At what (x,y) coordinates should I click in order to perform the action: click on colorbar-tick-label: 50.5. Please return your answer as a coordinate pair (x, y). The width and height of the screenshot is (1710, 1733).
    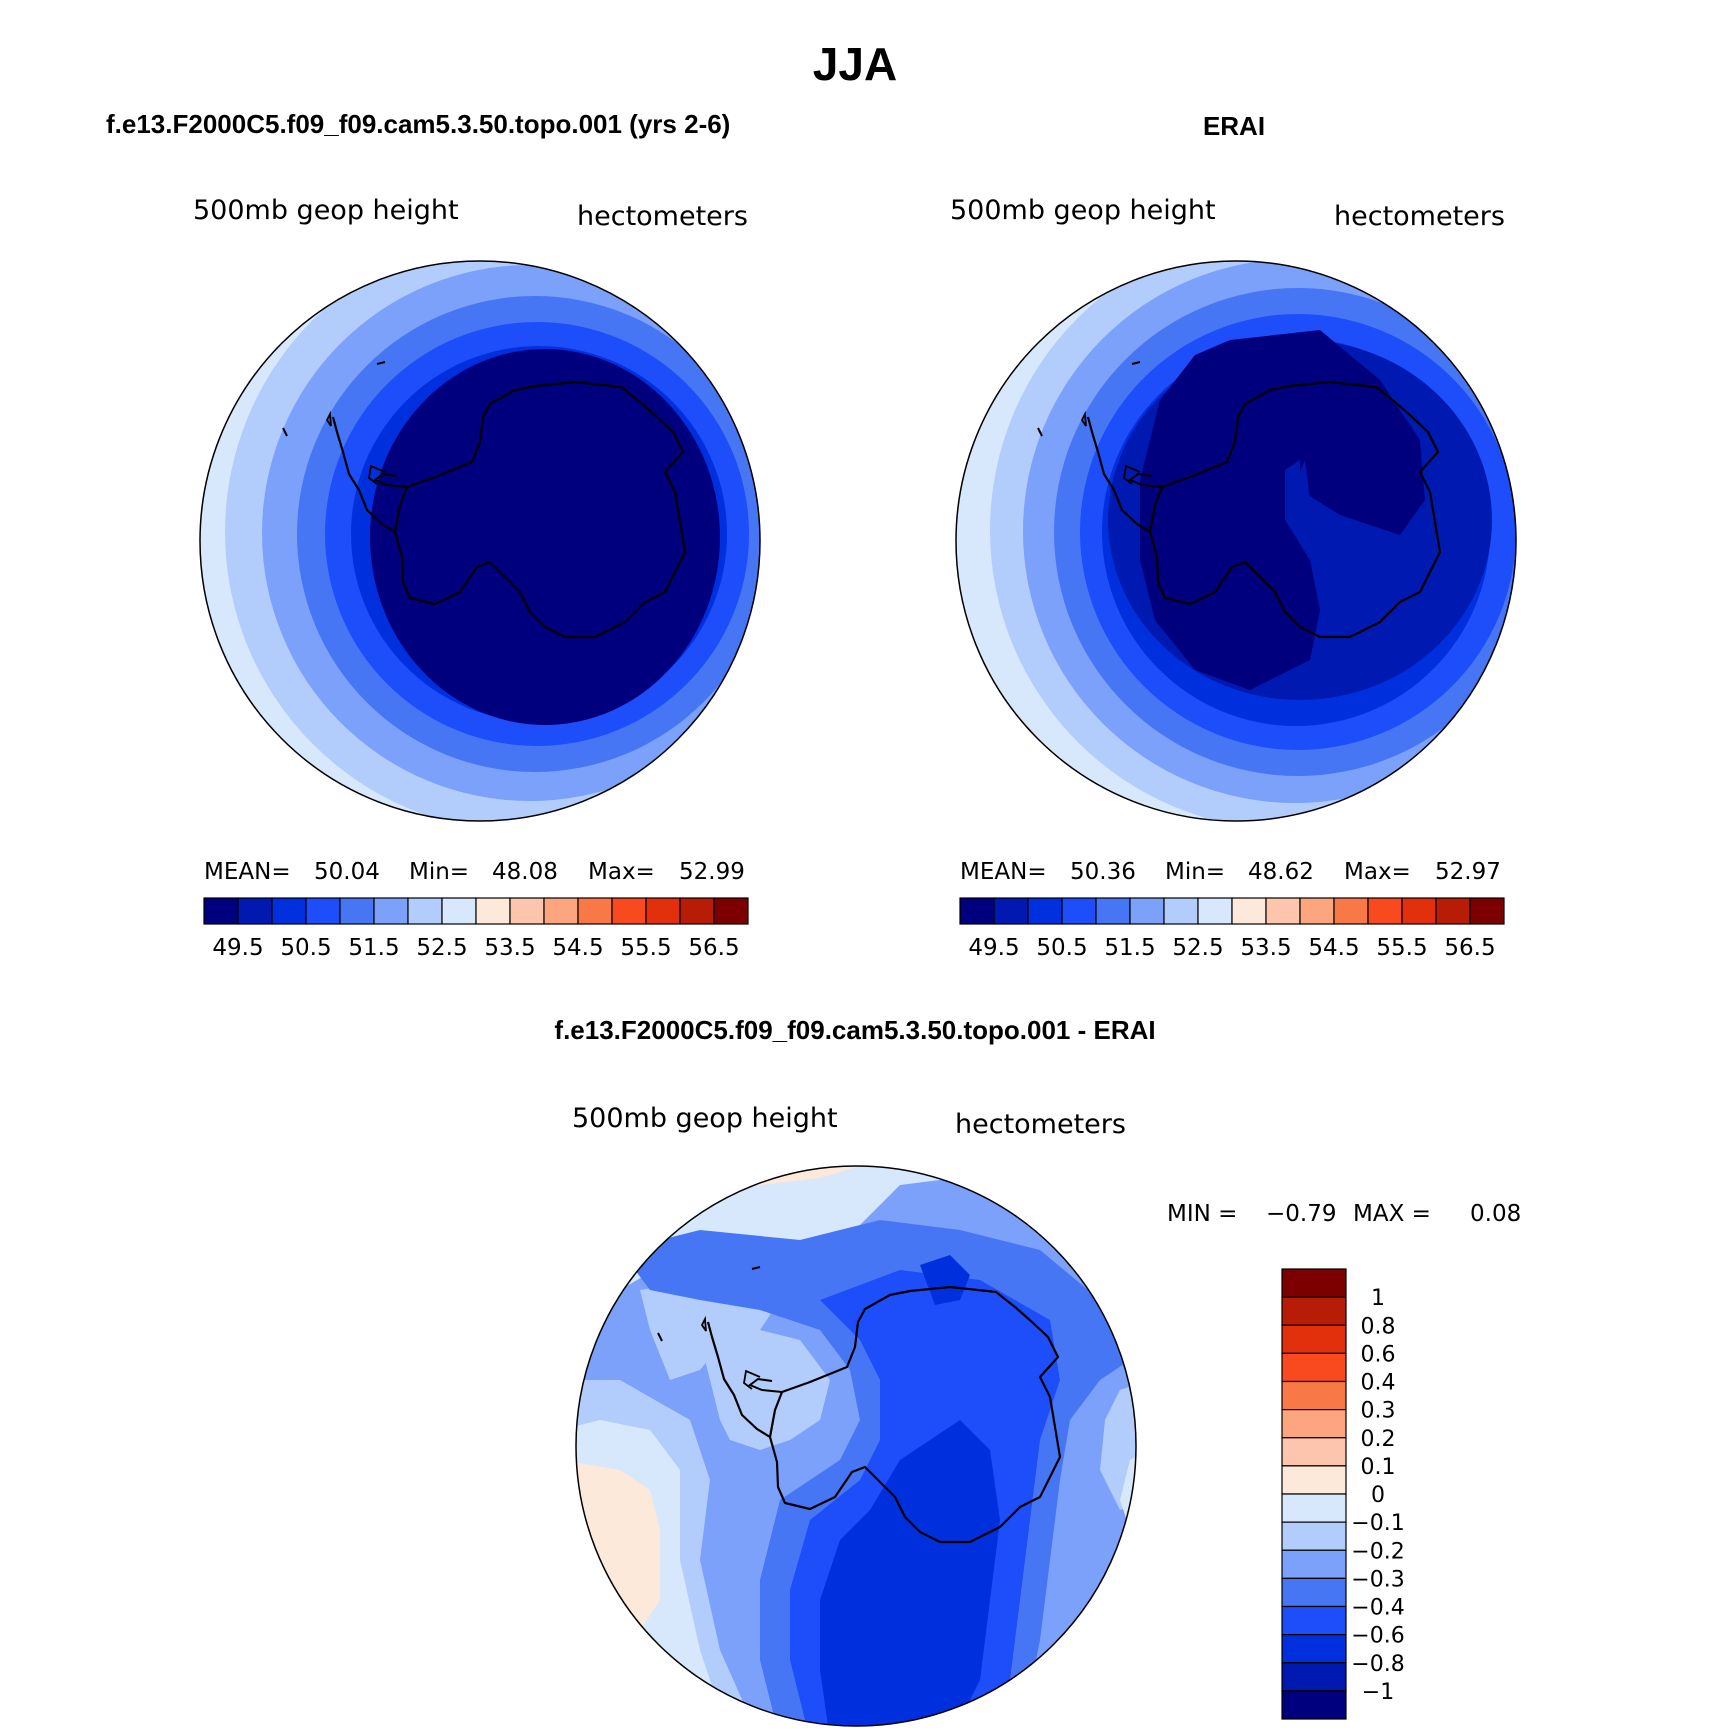
    Looking at the image, I should click on (305, 948).